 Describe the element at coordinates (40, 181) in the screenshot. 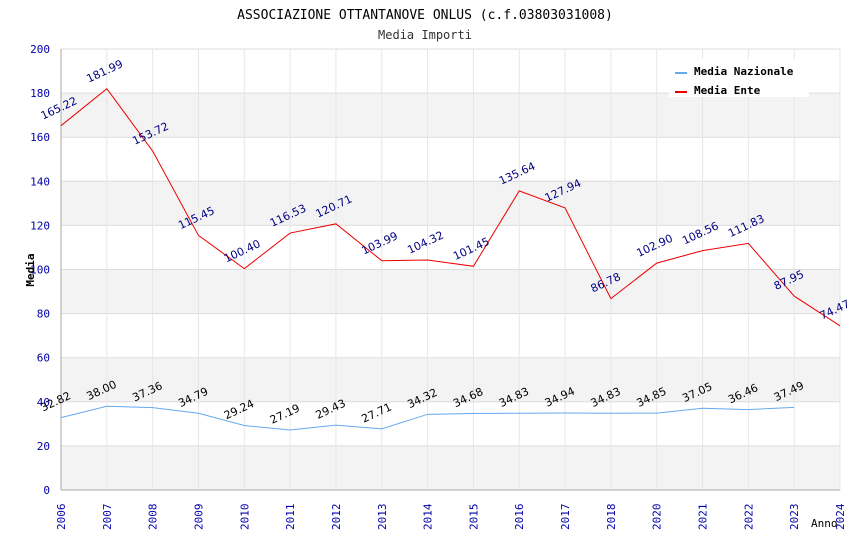

I see `y-tick-label: 140` at that location.